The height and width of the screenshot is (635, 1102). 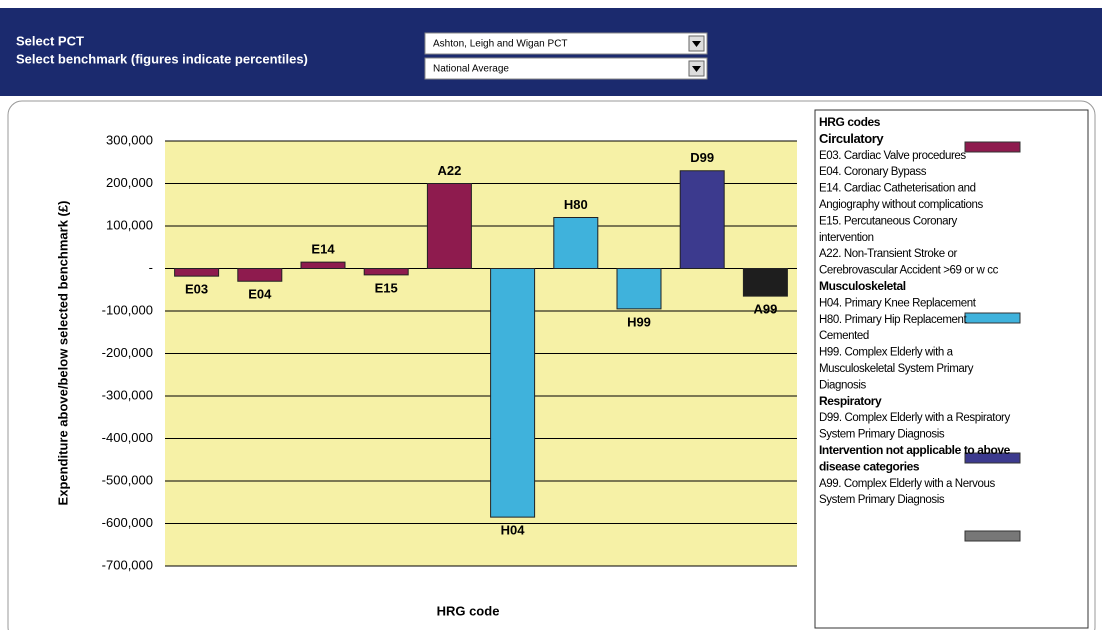 What do you see at coordinates (127, 564) in the screenshot?
I see `y-tick-label: -700,000` at bounding box center [127, 564].